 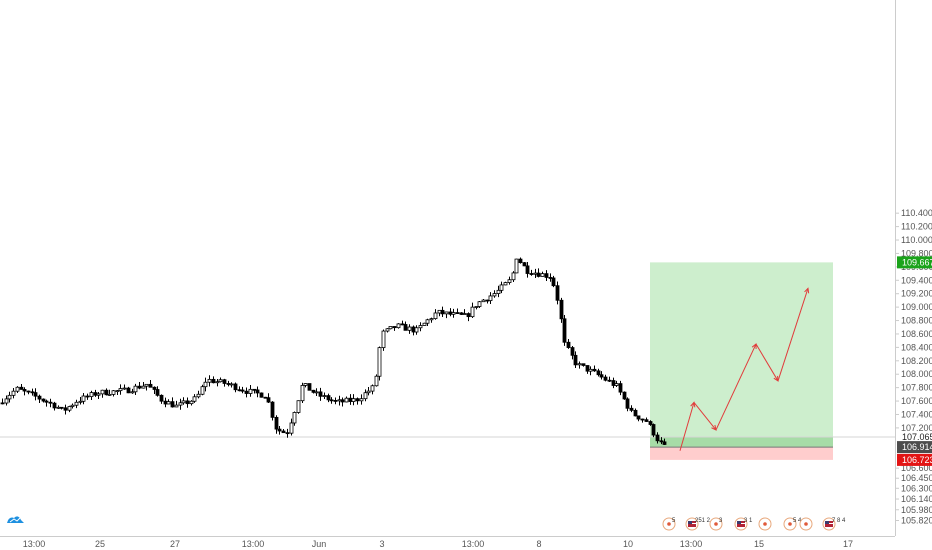 I want to click on price-tick-label: 108.600, so click(x=916, y=334).